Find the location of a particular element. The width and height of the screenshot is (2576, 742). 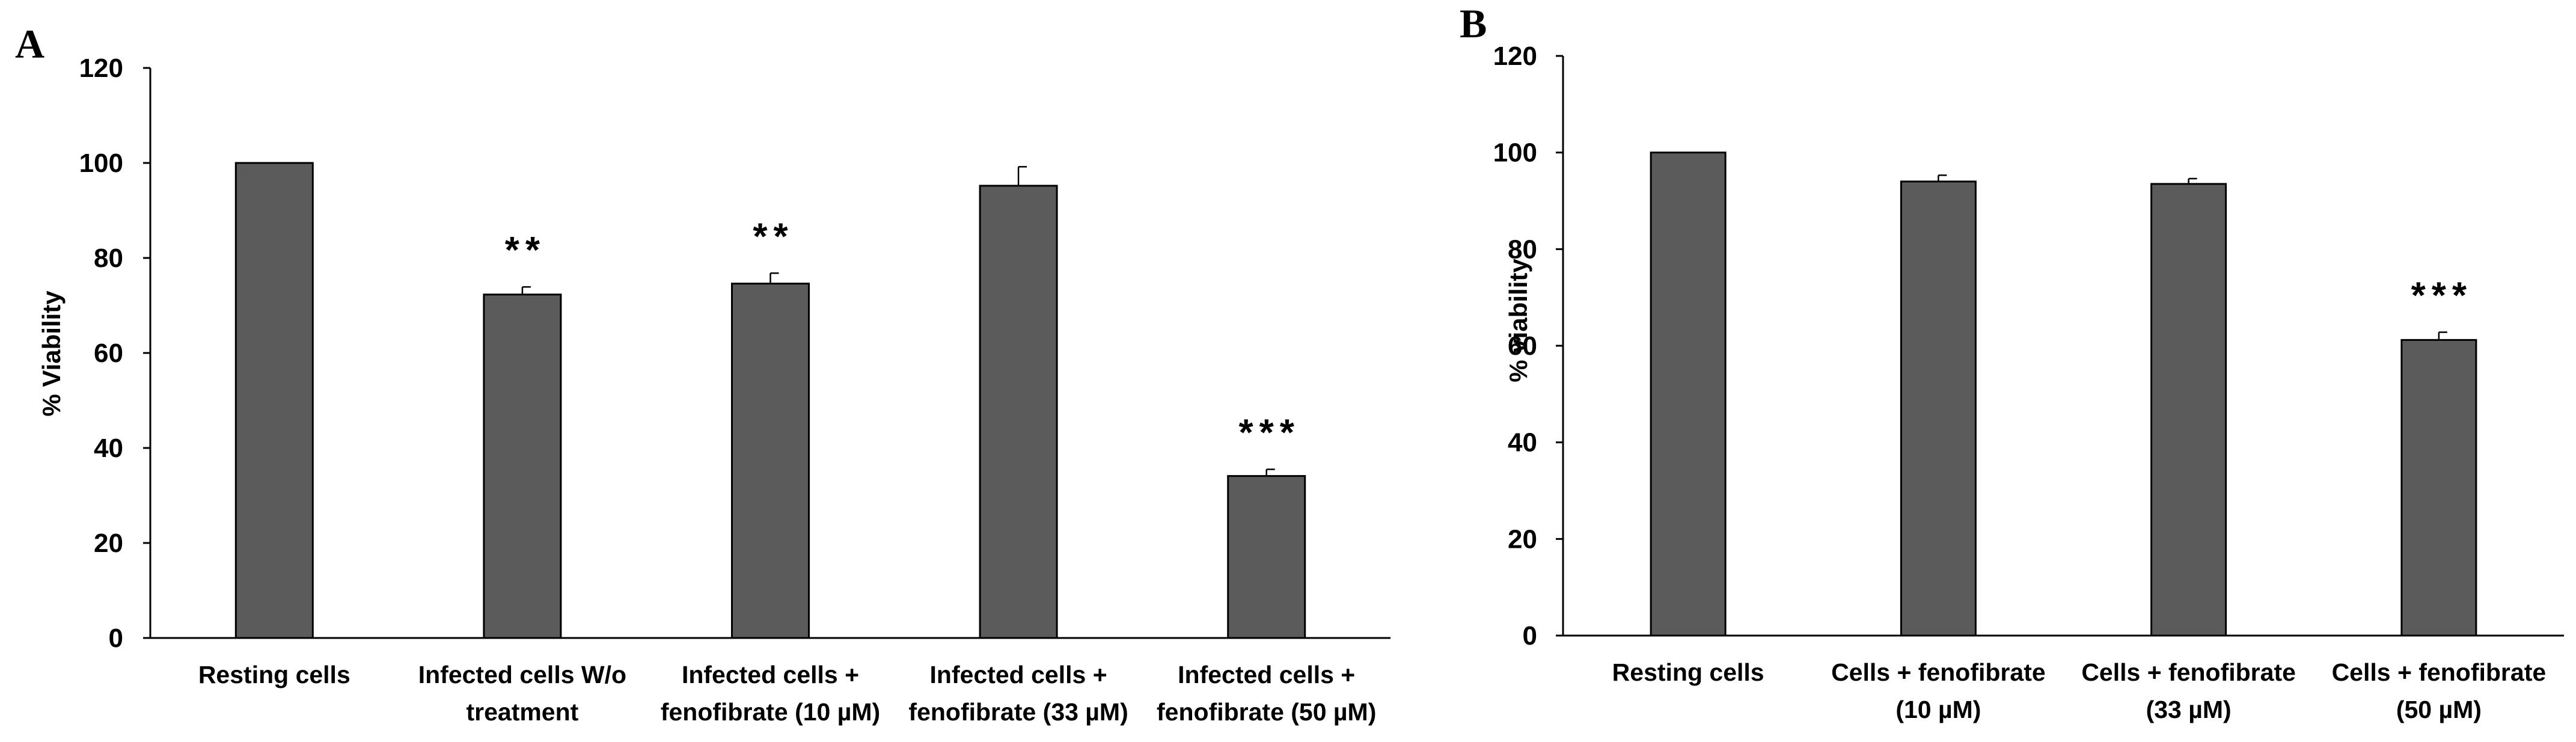

panel-b-y-tick-label: 20 is located at coordinates (1522, 539).